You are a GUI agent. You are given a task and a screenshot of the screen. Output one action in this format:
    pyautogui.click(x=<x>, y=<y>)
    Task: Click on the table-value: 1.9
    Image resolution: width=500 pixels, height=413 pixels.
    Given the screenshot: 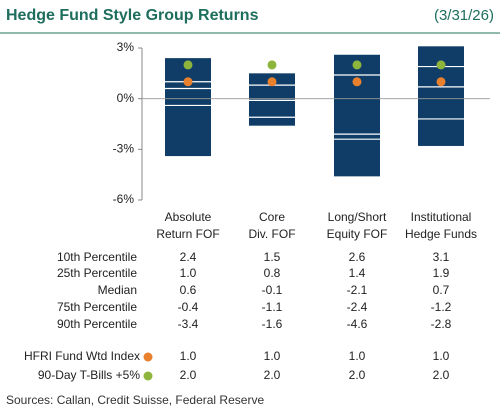 What is the action you would take?
    pyautogui.click(x=441, y=273)
    